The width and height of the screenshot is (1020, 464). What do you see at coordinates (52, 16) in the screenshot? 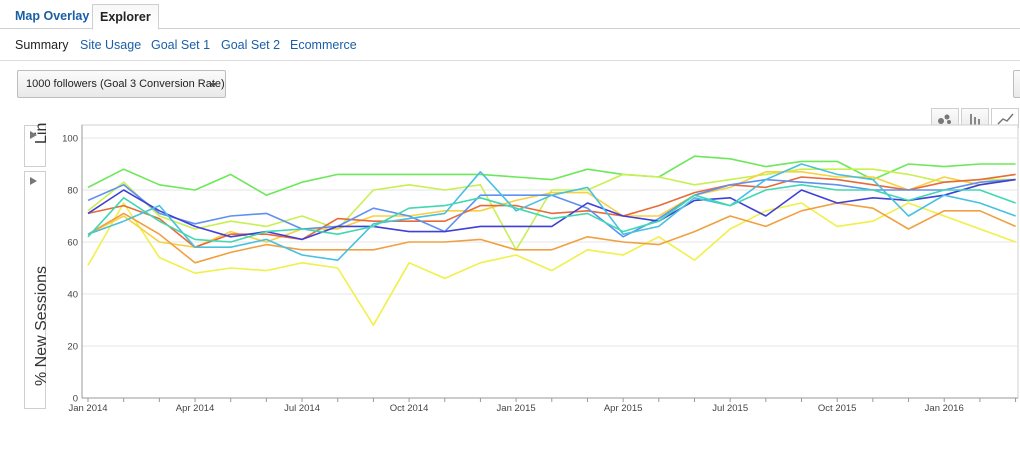
I see `tab-map-overlay: Map Overlay` at bounding box center [52, 16].